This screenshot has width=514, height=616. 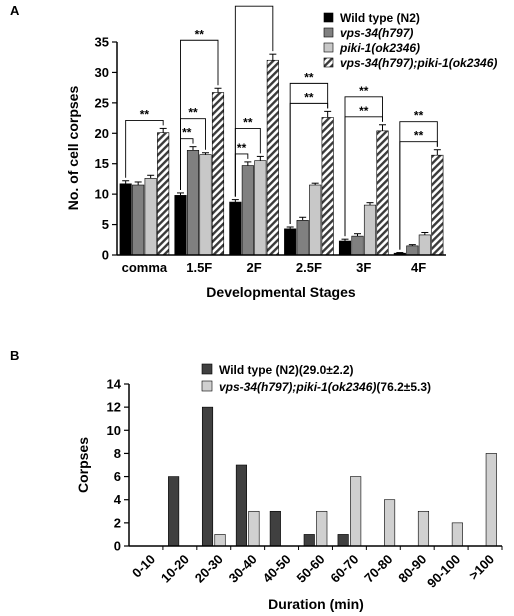 I want to click on x-tick-label: >100, so click(x=481, y=567).